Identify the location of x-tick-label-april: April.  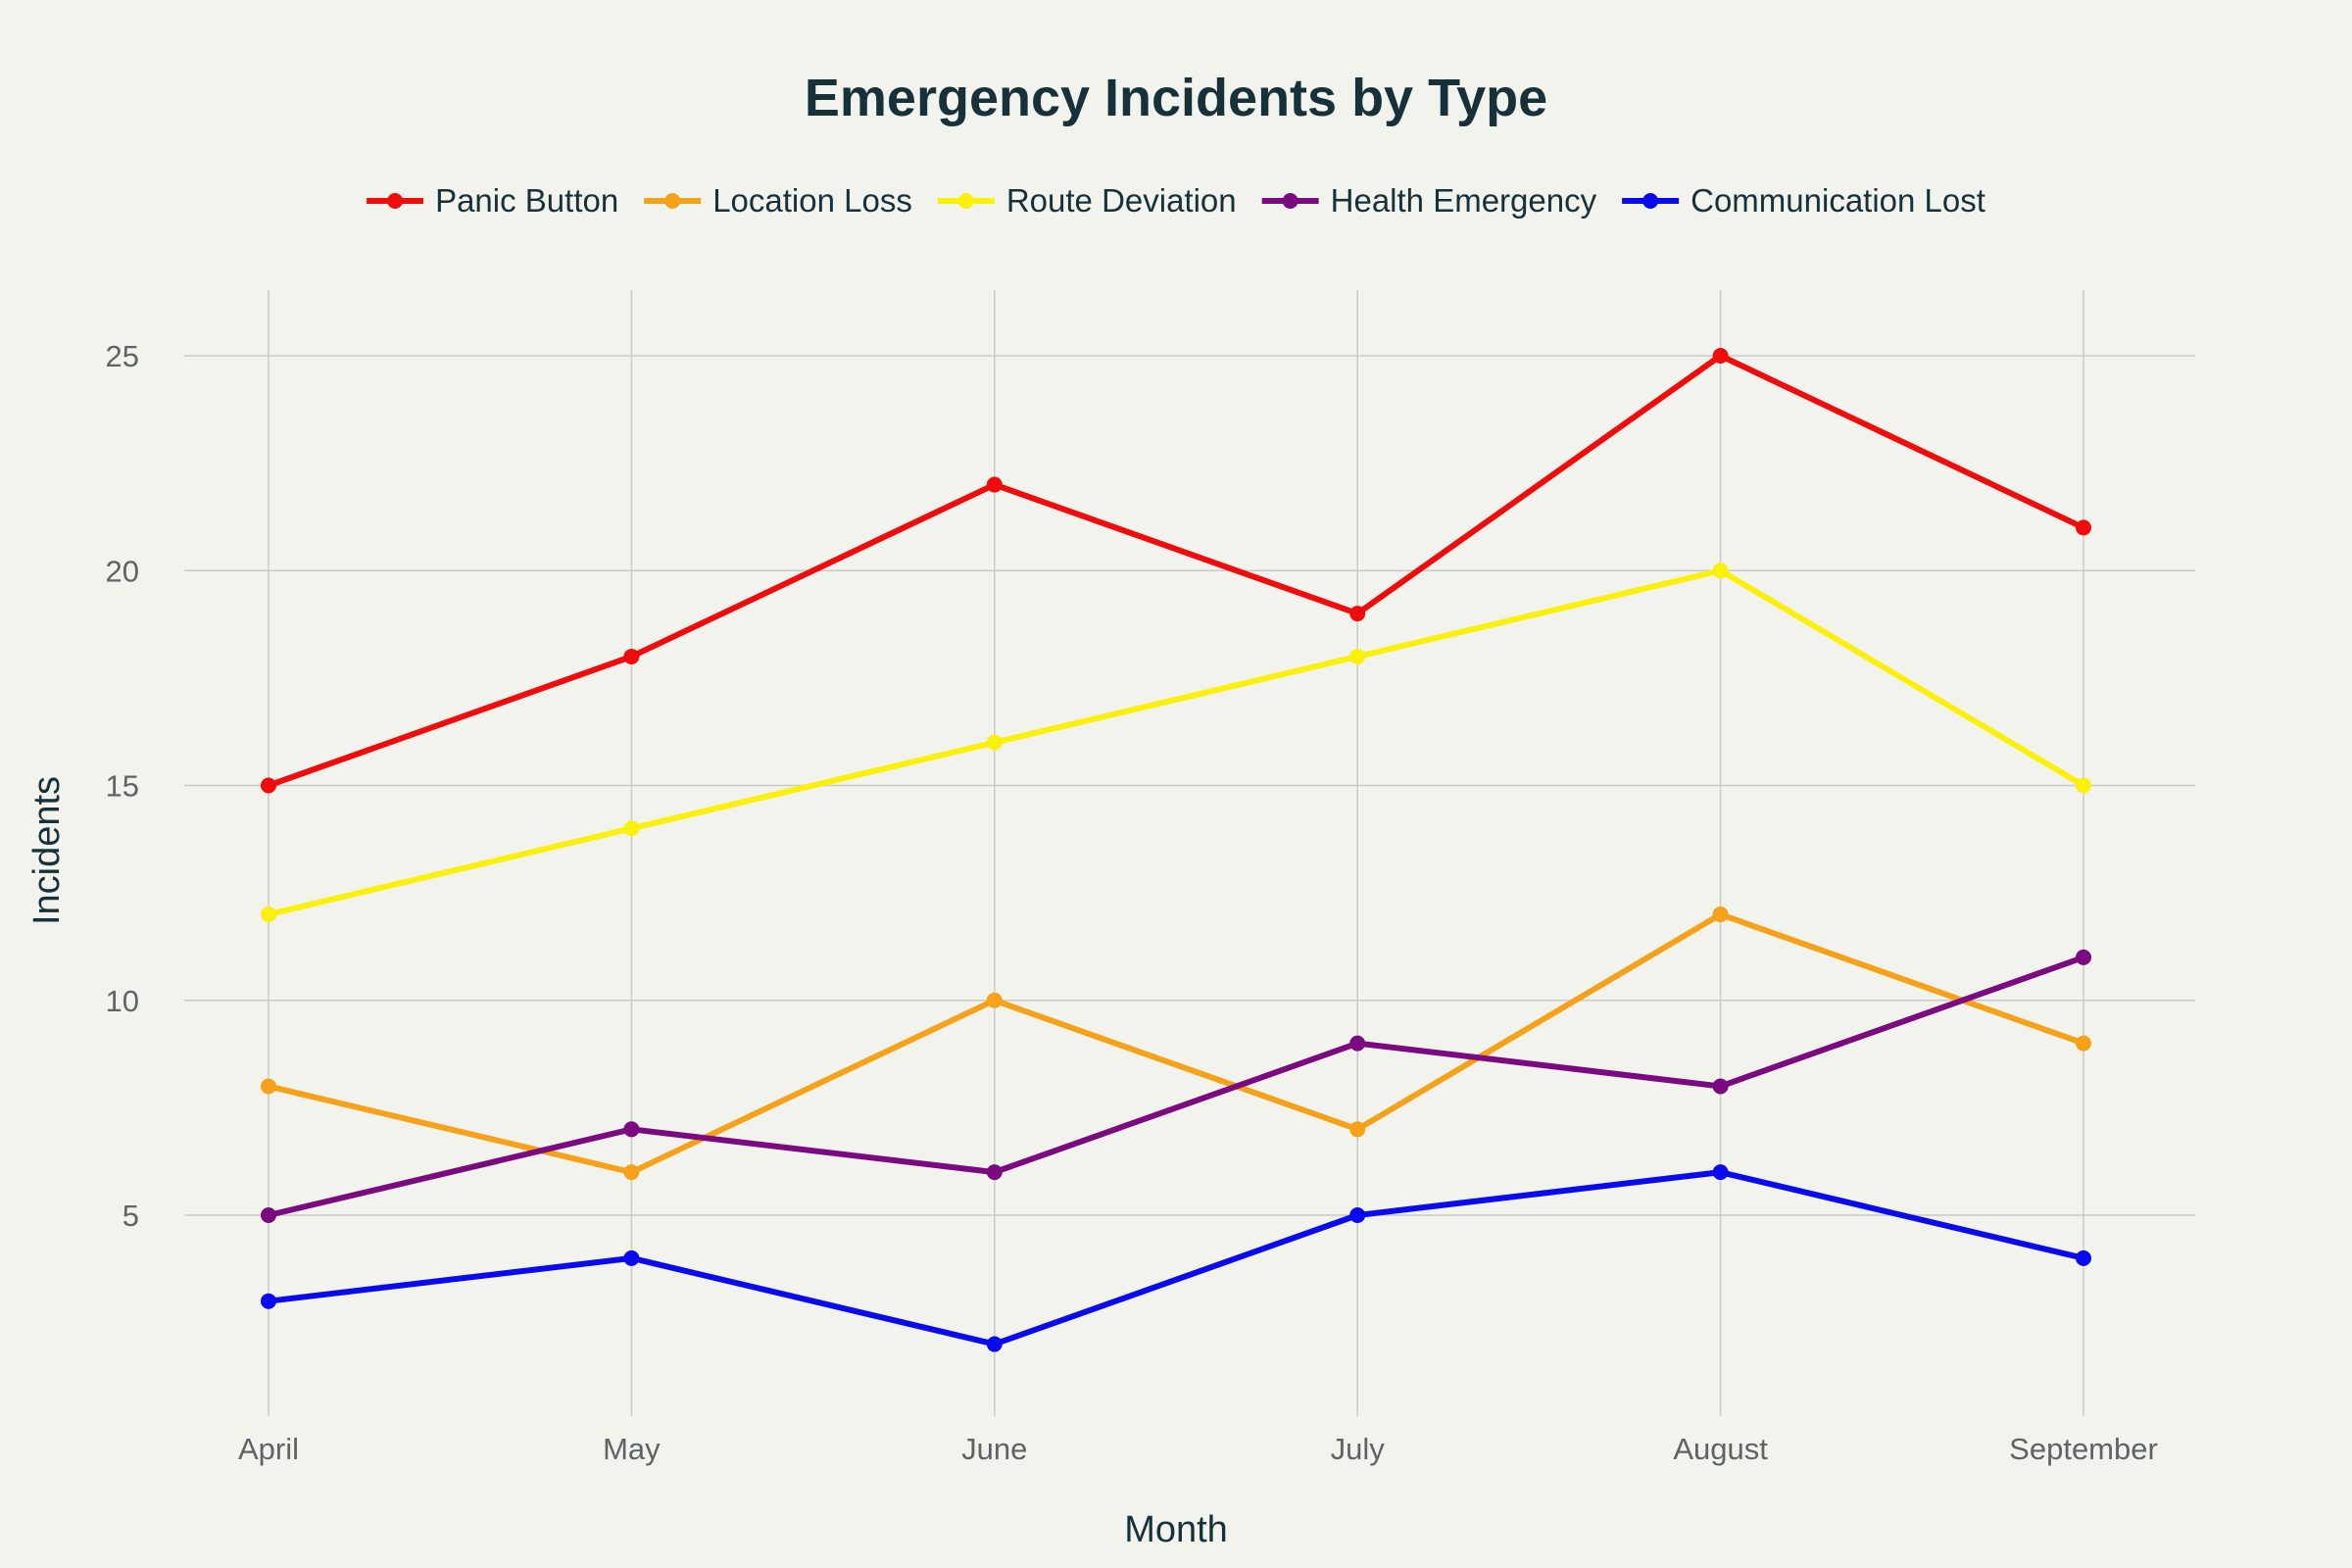
(268, 1449).